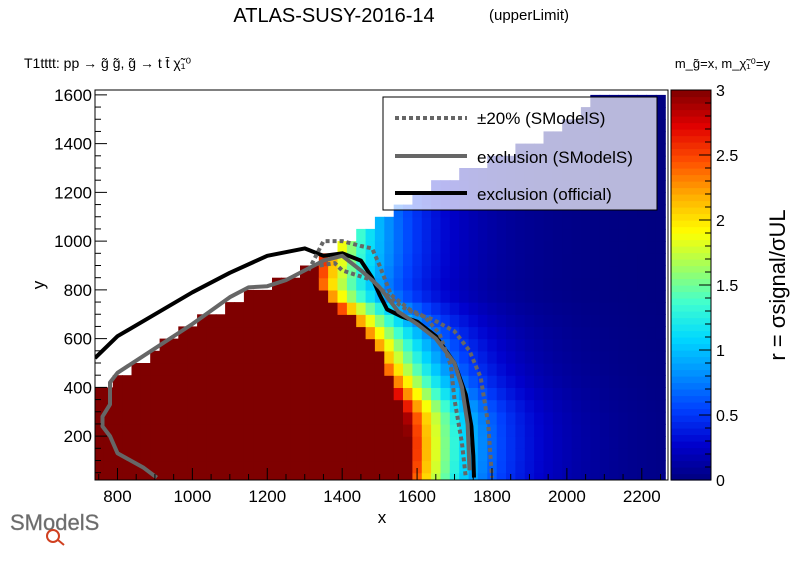 The width and height of the screenshot is (796, 572). What do you see at coordinates (492, 496) in the screenshot?
I see `x-tick-label: 1800` at bounding box center [492, 496].